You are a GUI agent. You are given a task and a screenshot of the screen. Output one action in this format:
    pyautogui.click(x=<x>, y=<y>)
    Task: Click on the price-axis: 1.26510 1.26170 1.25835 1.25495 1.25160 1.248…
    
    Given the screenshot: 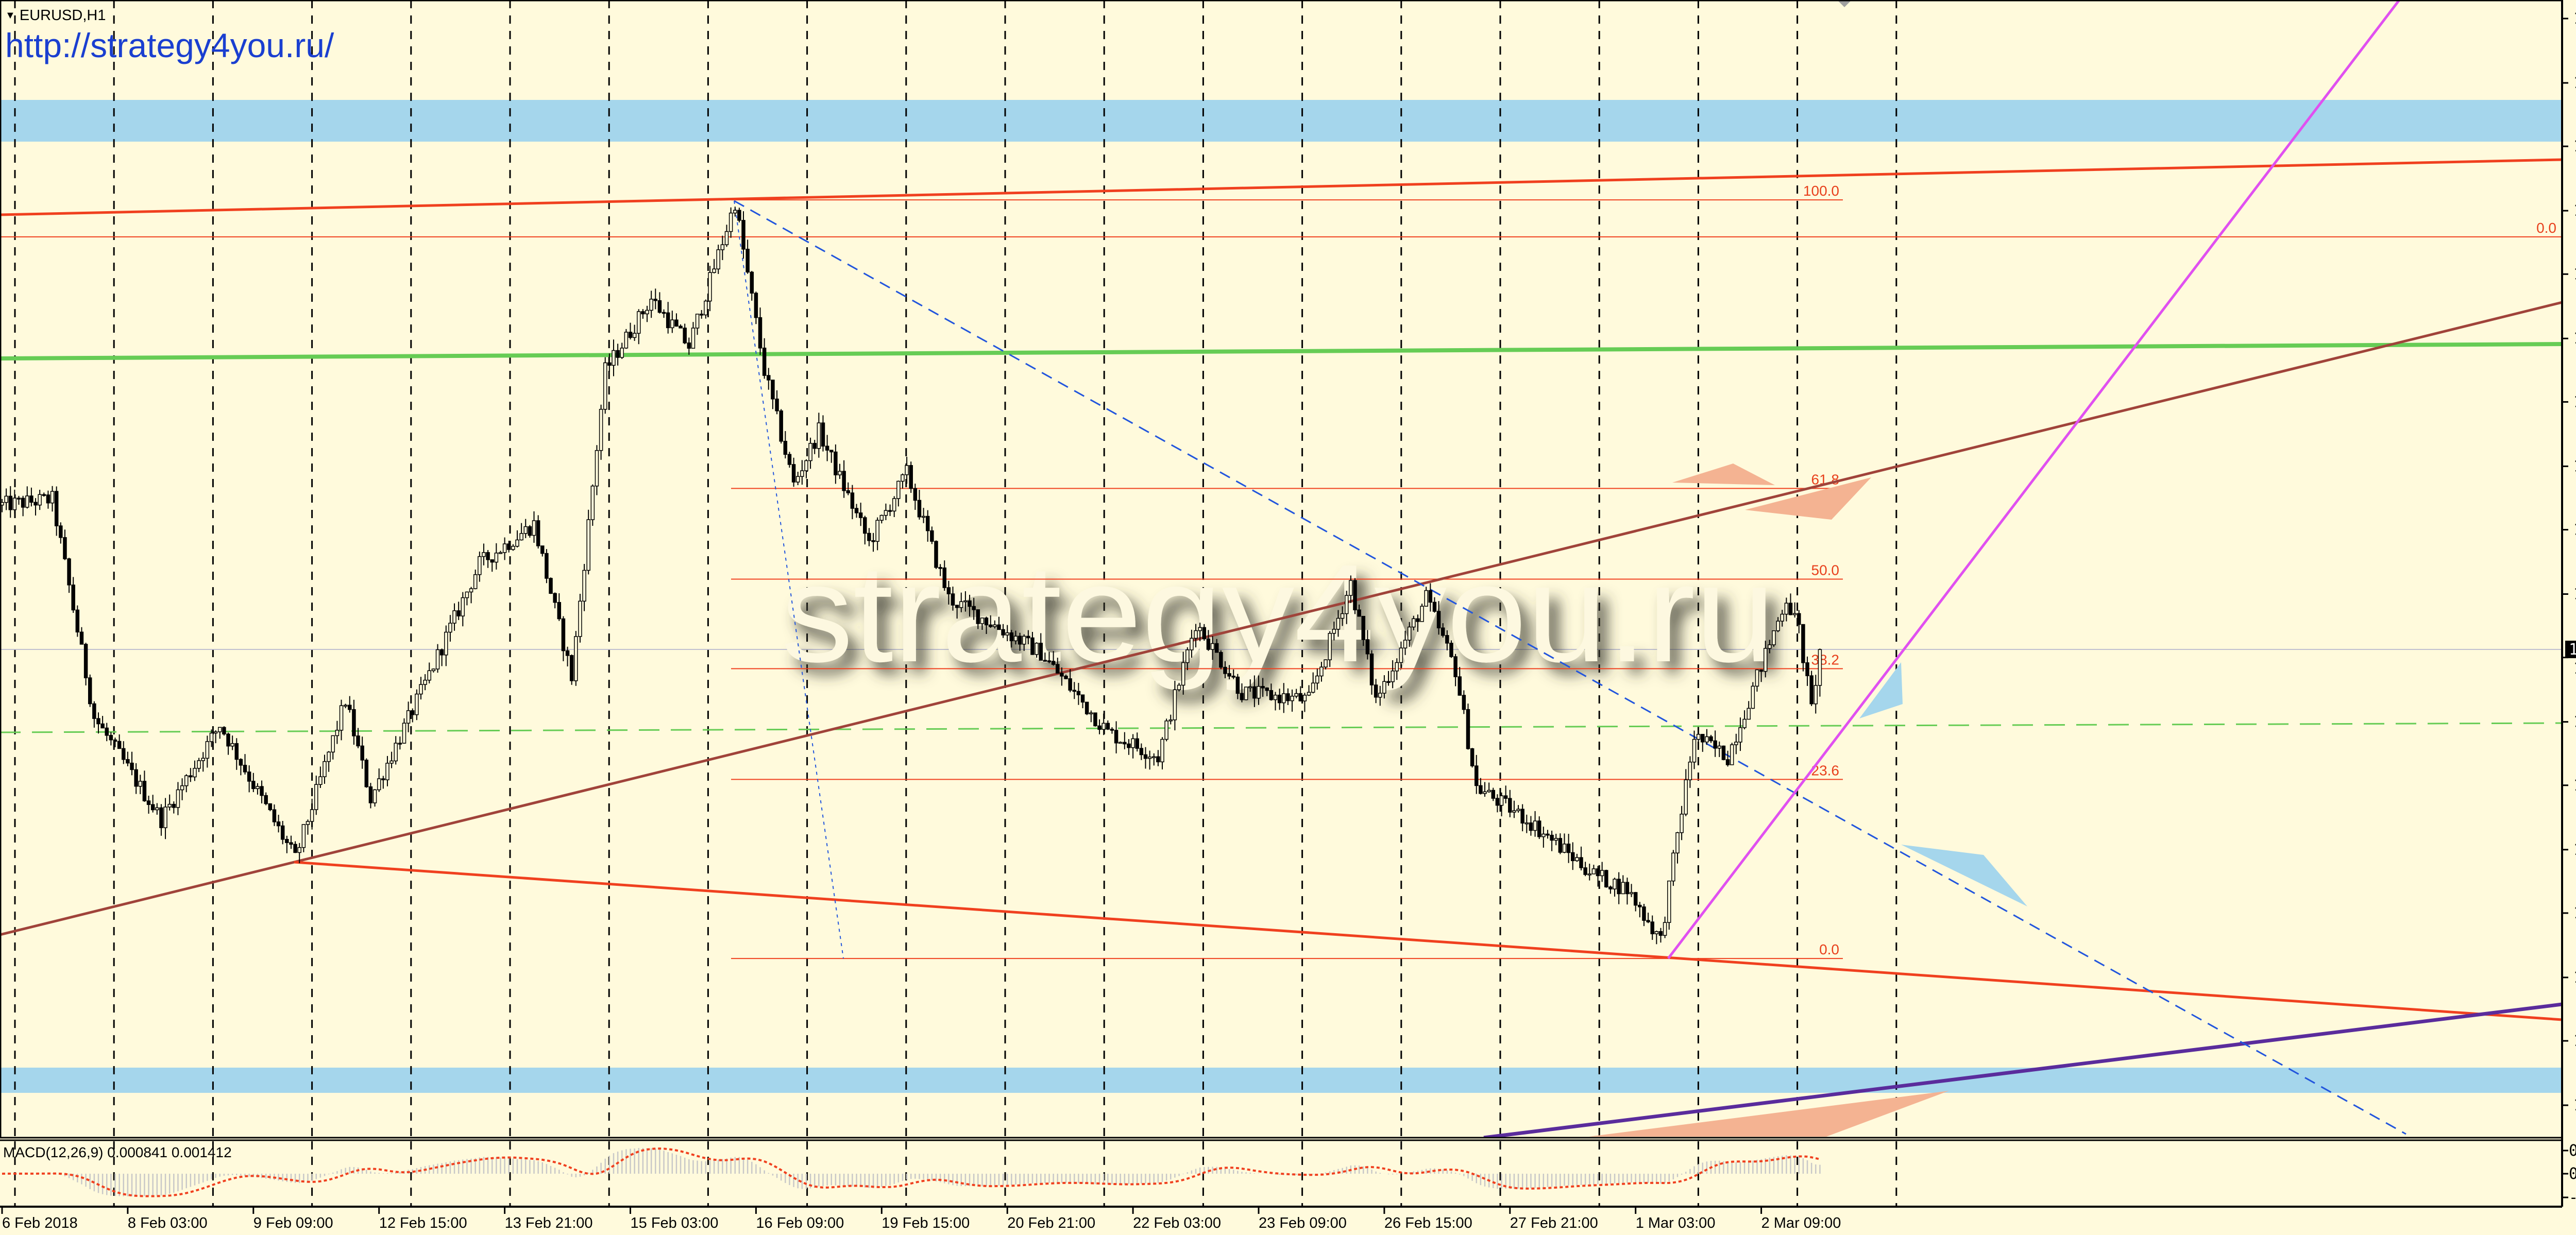 What is the action you would take?
    pyautogui.click(x=2569, y=562)
    